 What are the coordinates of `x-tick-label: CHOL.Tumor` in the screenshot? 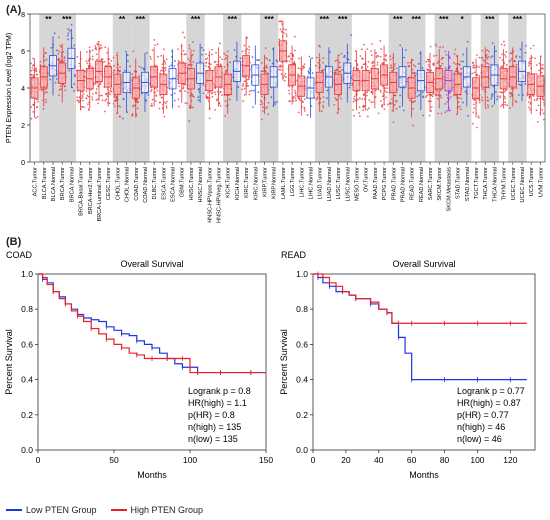 It's located at (118, 183).